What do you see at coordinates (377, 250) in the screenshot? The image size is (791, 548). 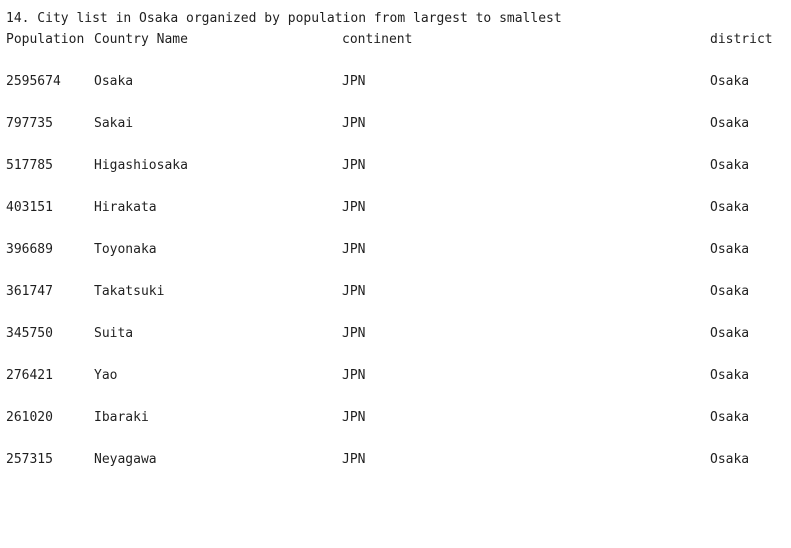 I see `table-row: 396689 Toyonaka JPN Osaka` at bounding box center [377, 250].